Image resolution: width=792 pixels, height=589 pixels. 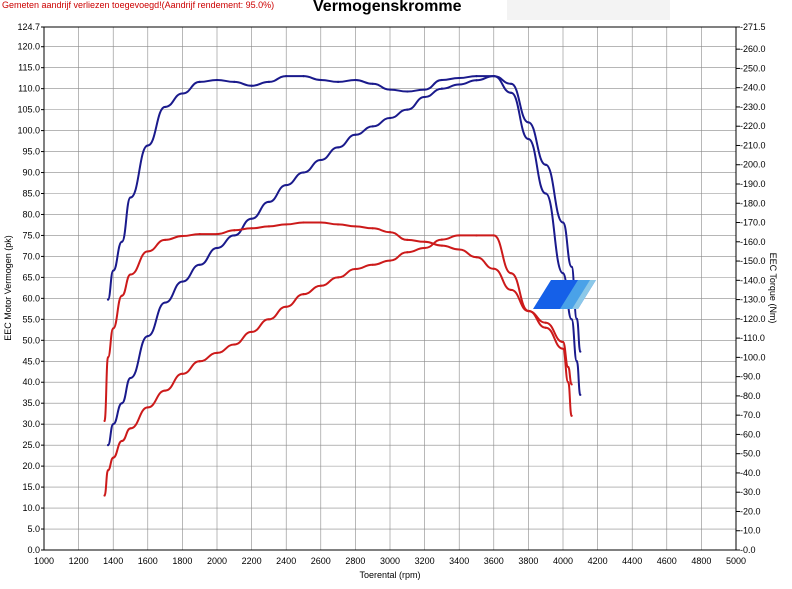 I want to click on y-right-tick-label: -140.0, so click(x=753, y=280).